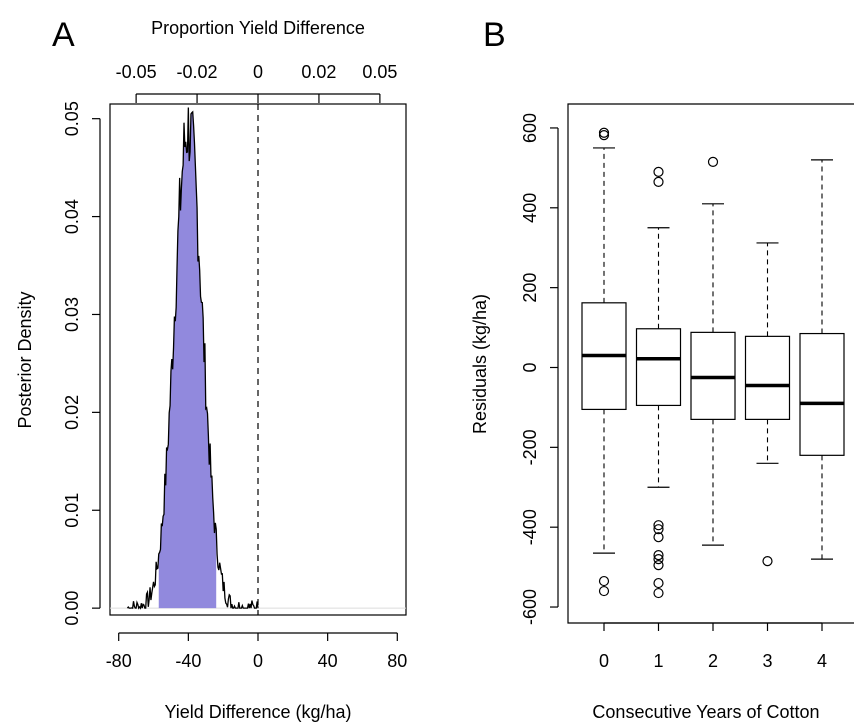  What do you see at coordinates (530, 208) in the screenshot?
I see `panel-b-y-tick-label: 400` at bounding box center [530, 208].